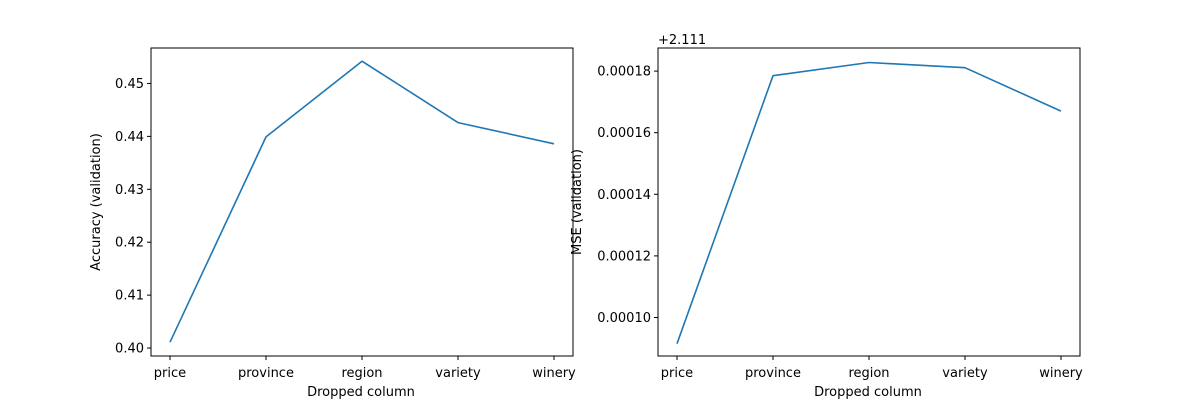  Describe the element at coordinates (129, 243) in the screenshot. I see `y-tick-label: 0.42` at that location.